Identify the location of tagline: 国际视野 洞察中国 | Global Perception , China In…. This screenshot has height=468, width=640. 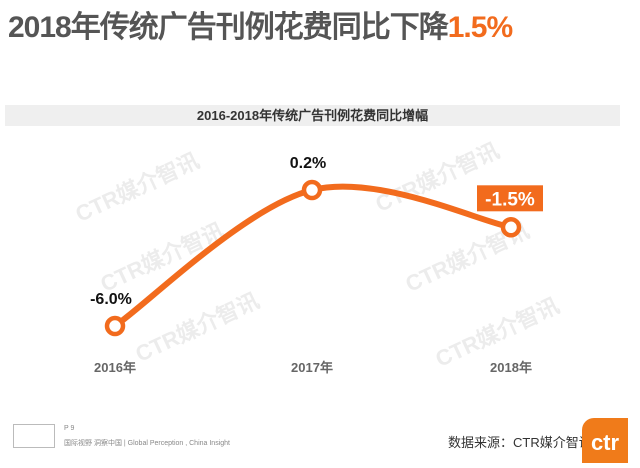
(147, 443).